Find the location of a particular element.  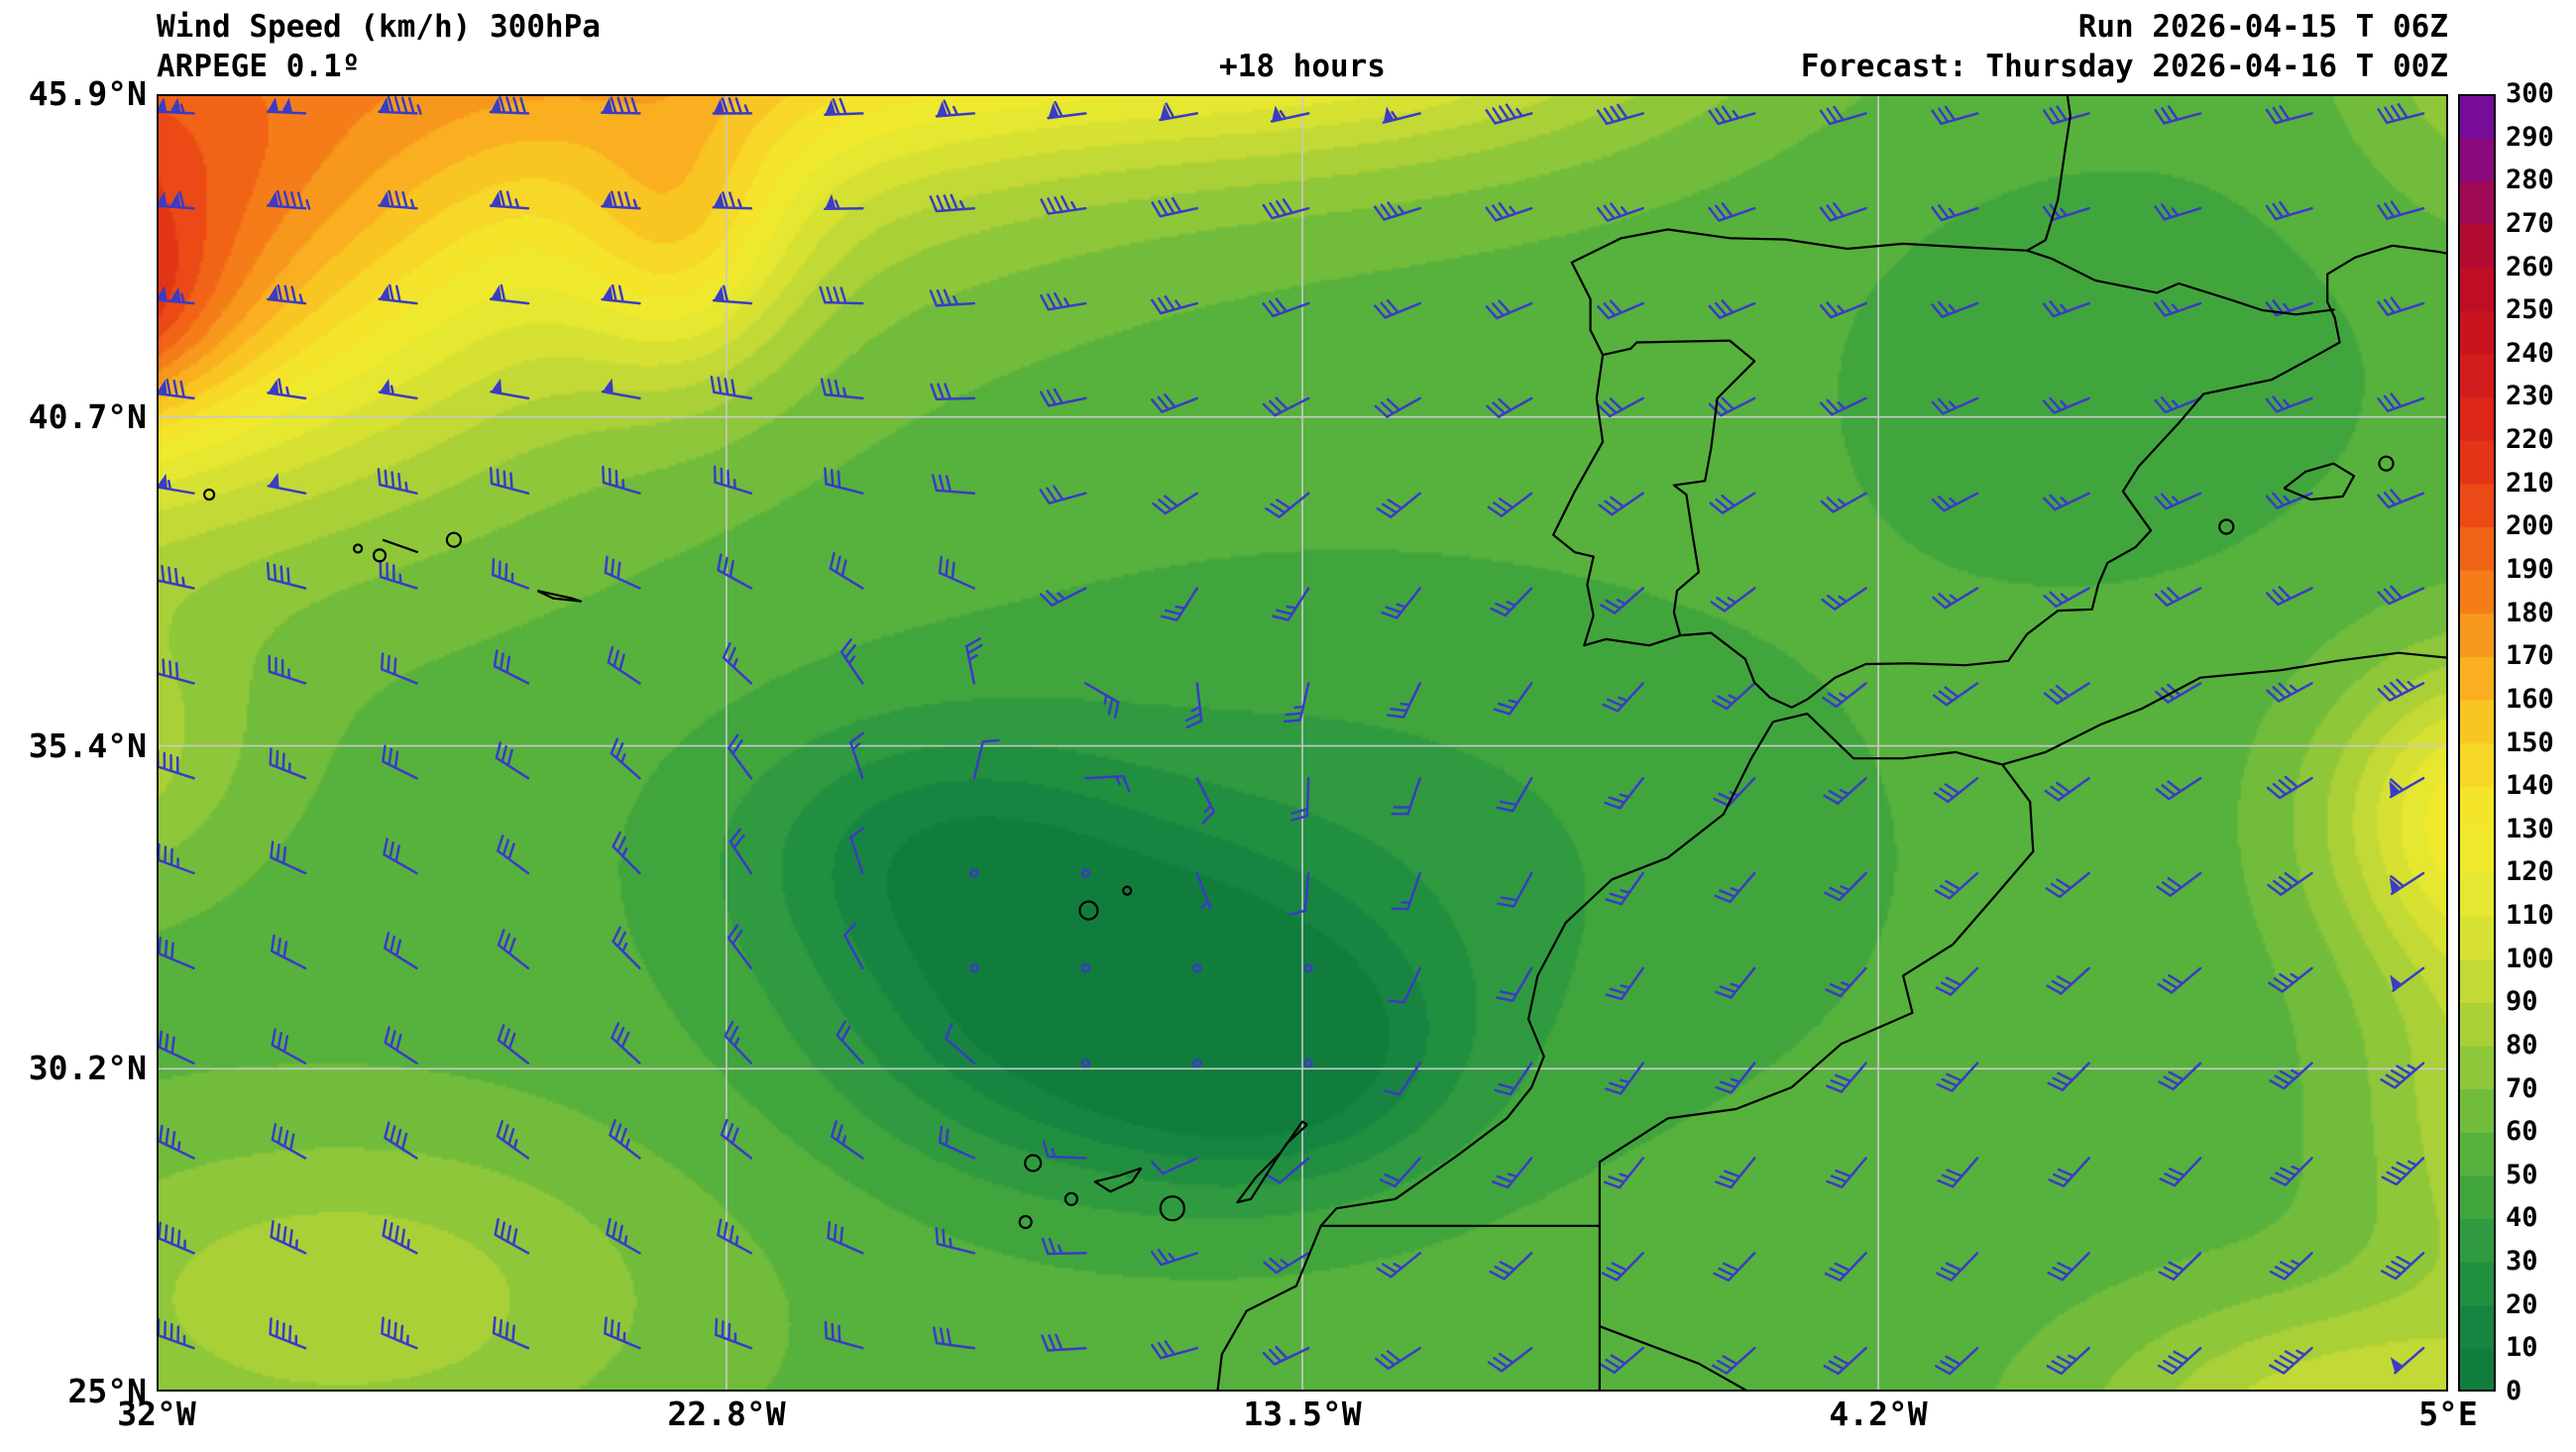

colorbar-tick-label: 190 is located at coordinates (2530, 569).